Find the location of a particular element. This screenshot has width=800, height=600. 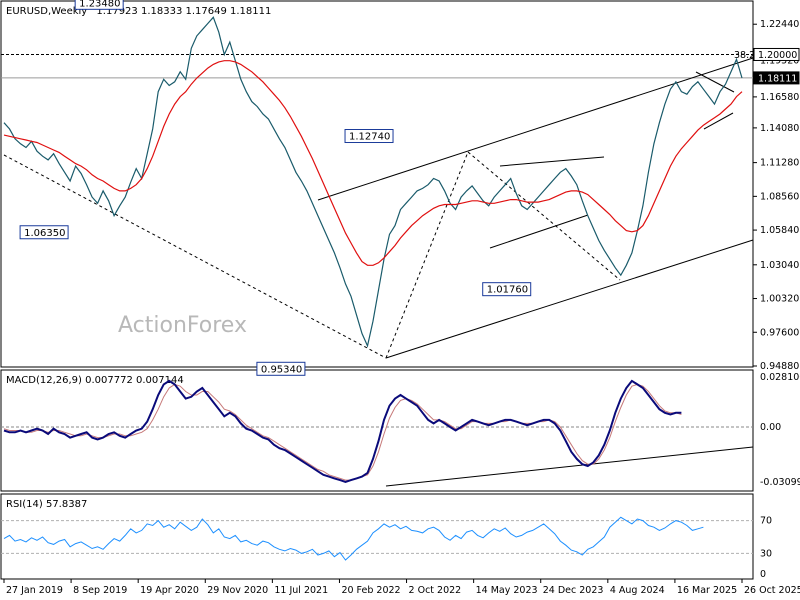

annotation-label: 1.23480 is located at coordinates (99, 4).